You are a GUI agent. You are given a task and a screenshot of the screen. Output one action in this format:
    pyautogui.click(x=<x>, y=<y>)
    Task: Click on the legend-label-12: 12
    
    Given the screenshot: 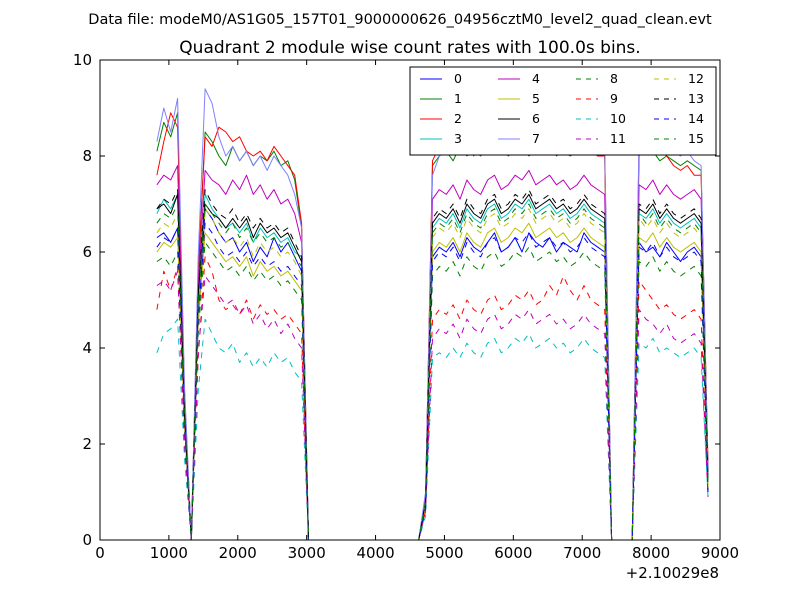 What is the action you would take?
    pyautogui.click(x=696, y=78)
    